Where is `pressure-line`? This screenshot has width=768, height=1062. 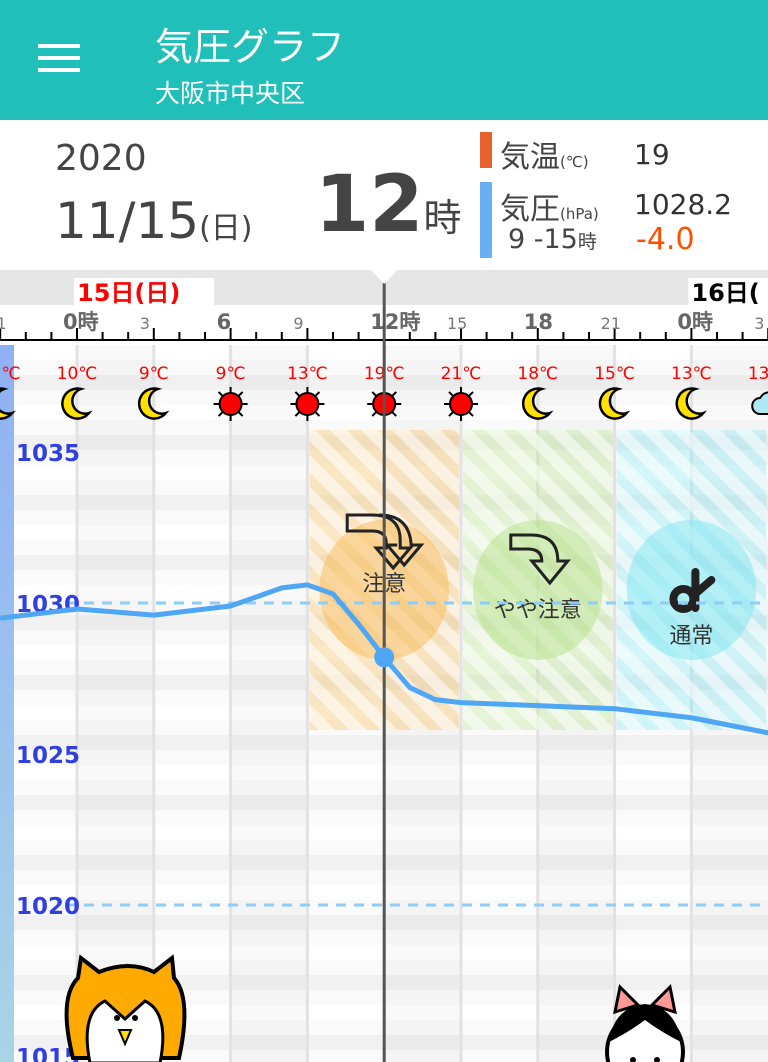
pressure-line is located at coordinates (384, 659).